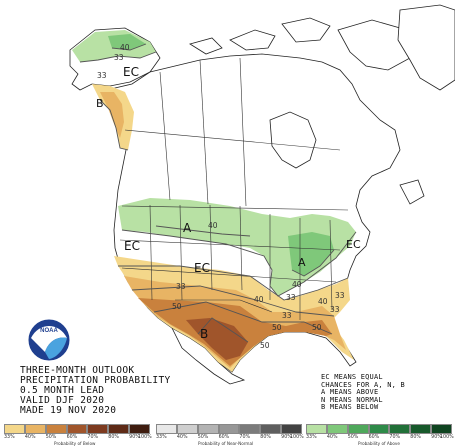 The image size is (455, 448). I want to click on legend-note-line: A MEANS ABOVE, so click(350, 392).